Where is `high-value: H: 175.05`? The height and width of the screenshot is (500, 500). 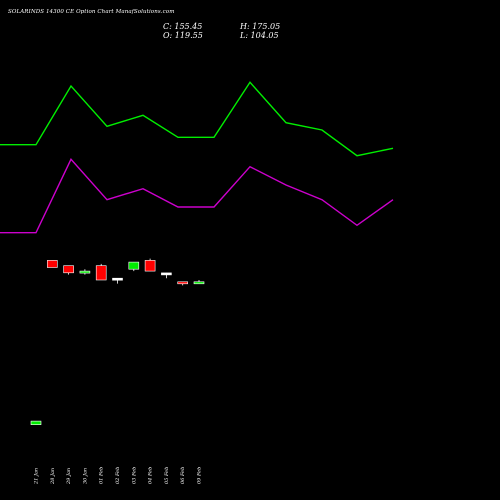
high-value: H: 175.05 is located at coordinates (260, 26).